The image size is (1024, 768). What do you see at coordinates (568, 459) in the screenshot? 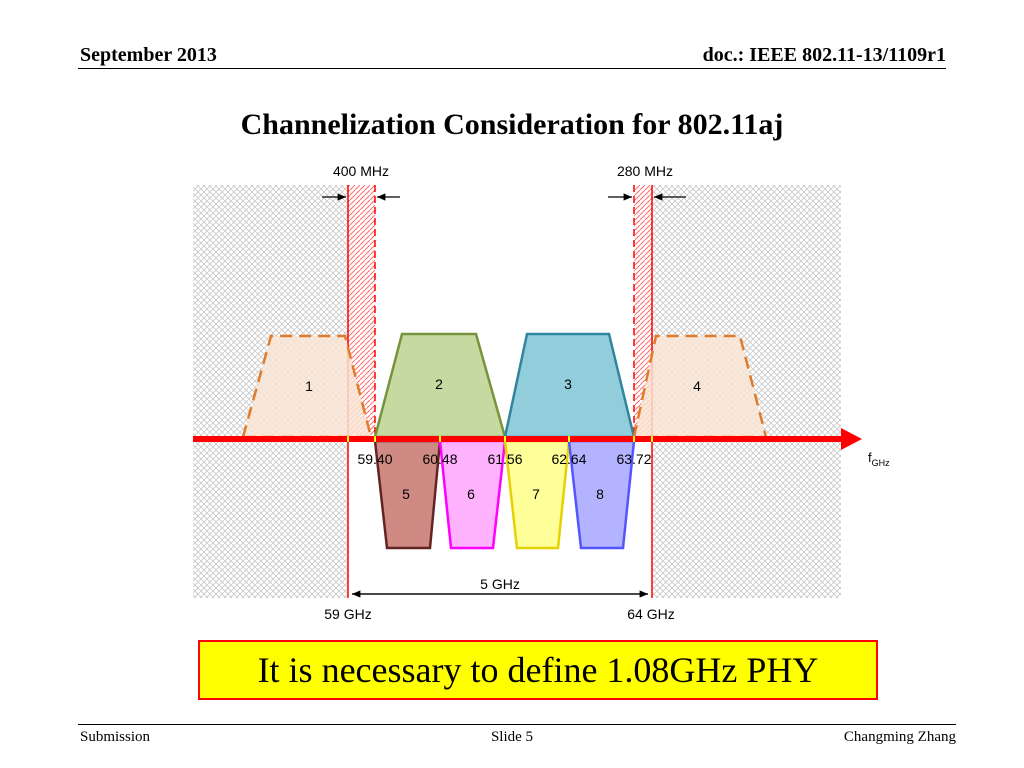
I see `freq-label-62-64: 62.64` at bounding box center [568, 459].